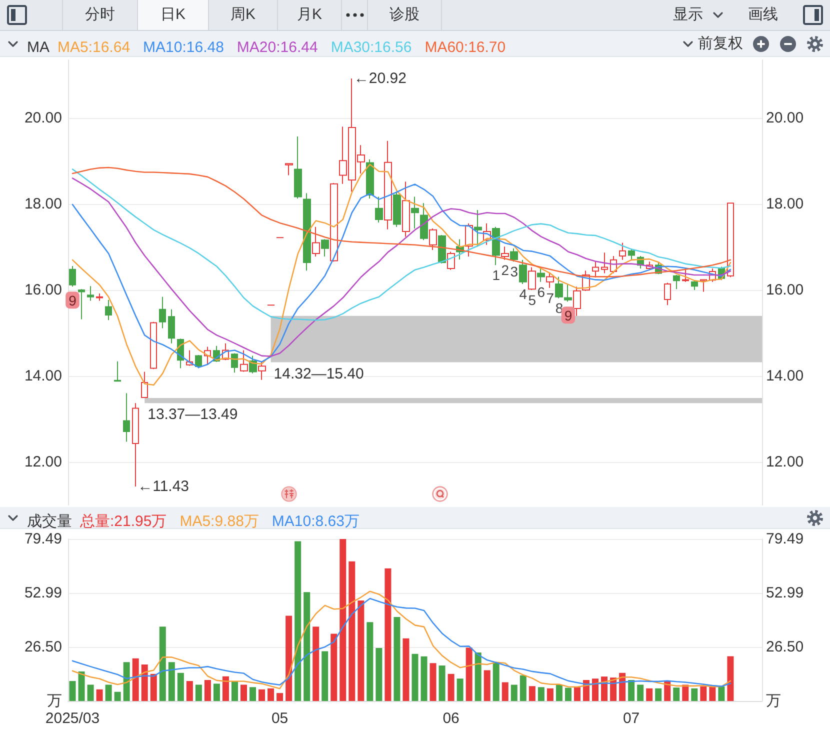  What do you see at coordinates (720, 44) in the screenshot?
I see `text: 前复权` at bounding box center [720, 44].